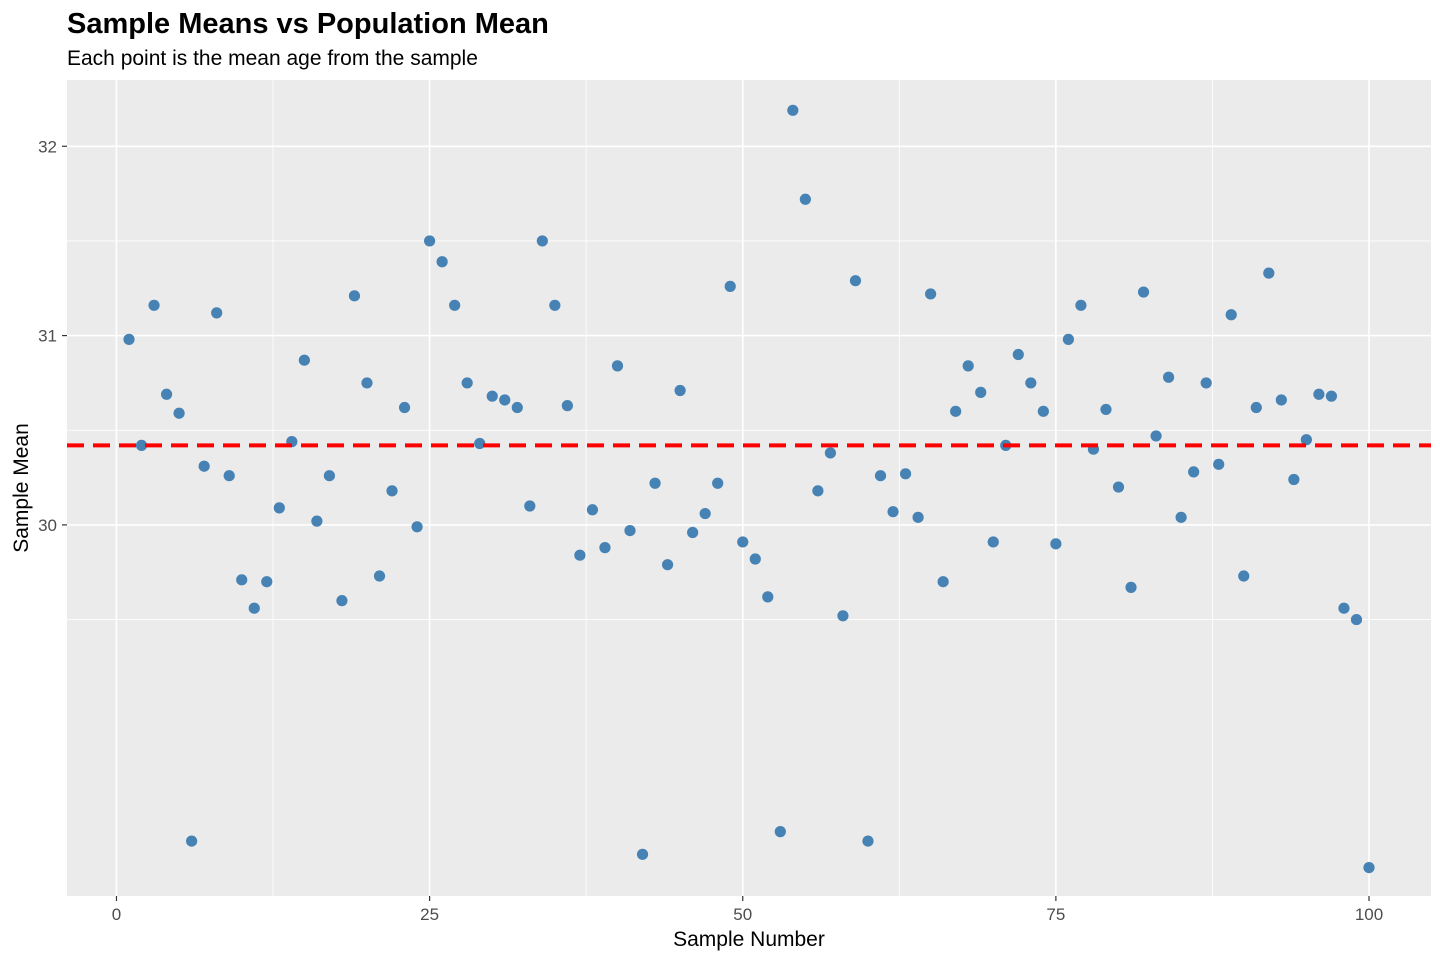 This screenshot has height=960, width=1440. What do you see at coordinates (1055, 914) in the screenshot?
I see `x-tick-label: 75` at bounding box center [1055, 914].